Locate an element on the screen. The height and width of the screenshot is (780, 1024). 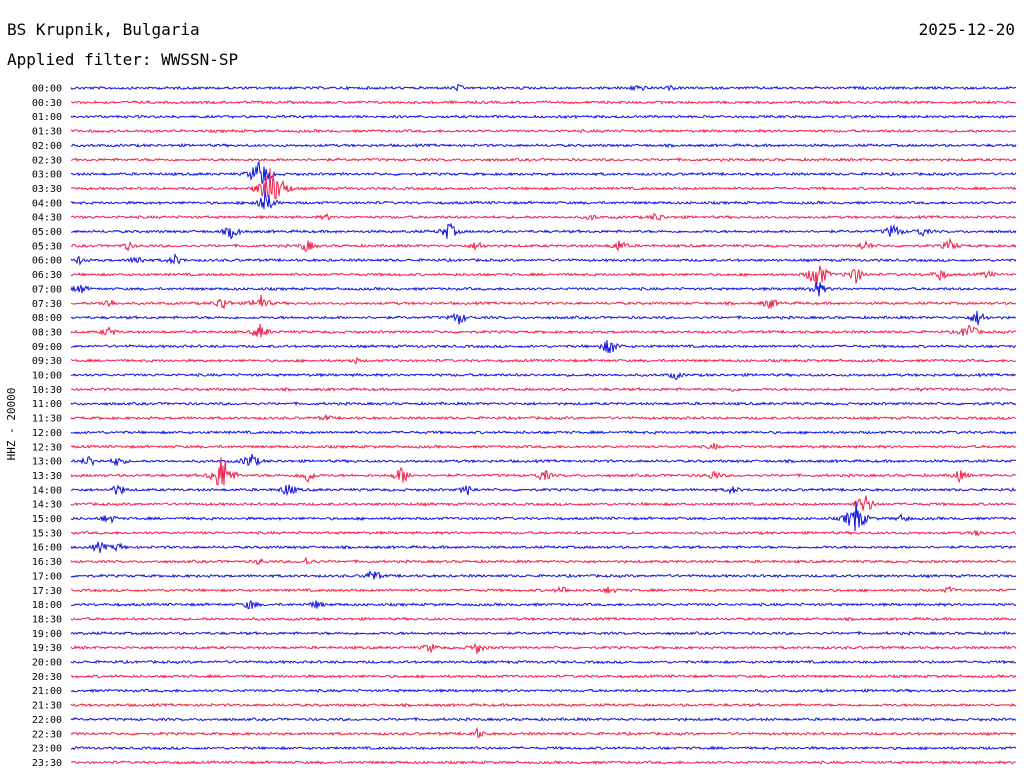
time-tick-label: 23:00 is located at coordinates (47, 749).